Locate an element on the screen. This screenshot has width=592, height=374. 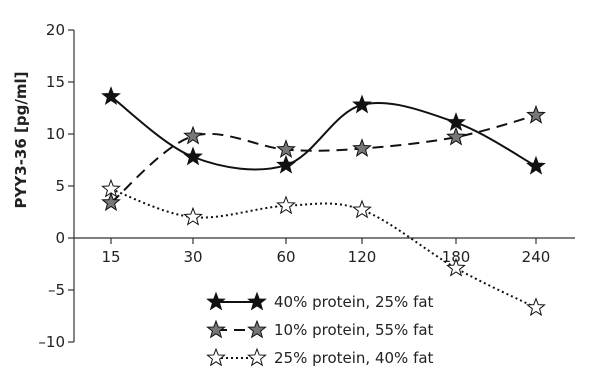
legend-label: 40% protein, 25% fat is located at coordinates (354, 302).